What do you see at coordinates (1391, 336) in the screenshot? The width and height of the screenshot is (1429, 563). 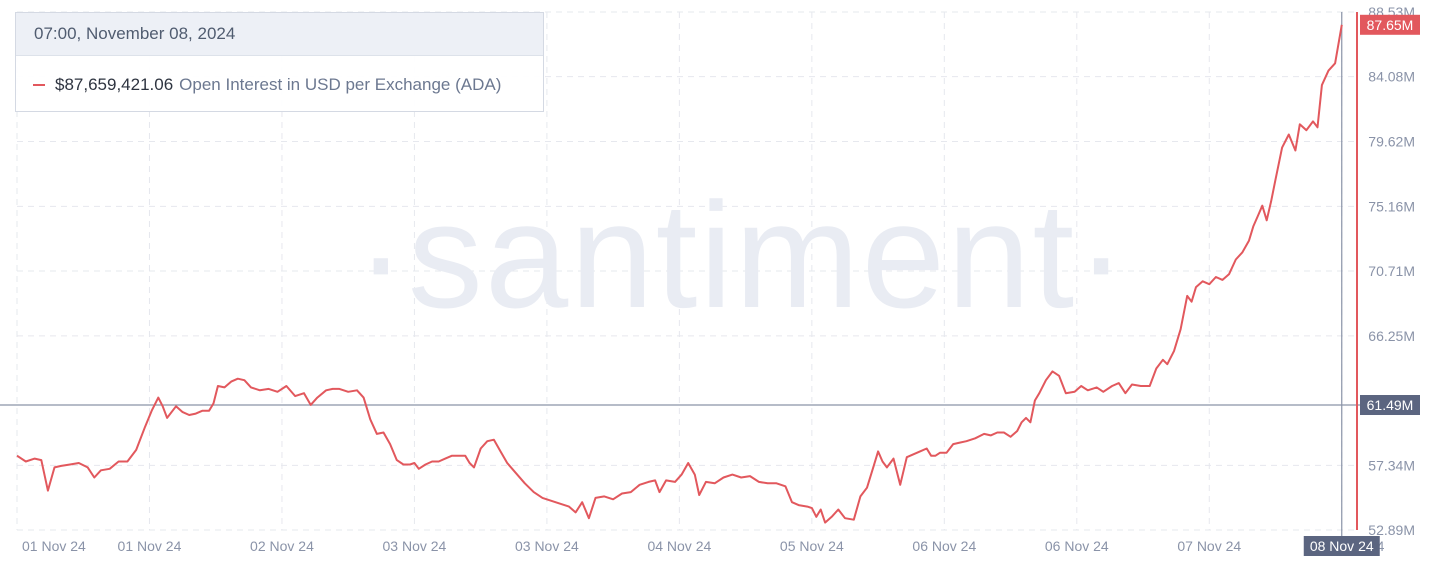 I see `y-tick-label-5: 66.25M` at bounding box center [1391, 336].